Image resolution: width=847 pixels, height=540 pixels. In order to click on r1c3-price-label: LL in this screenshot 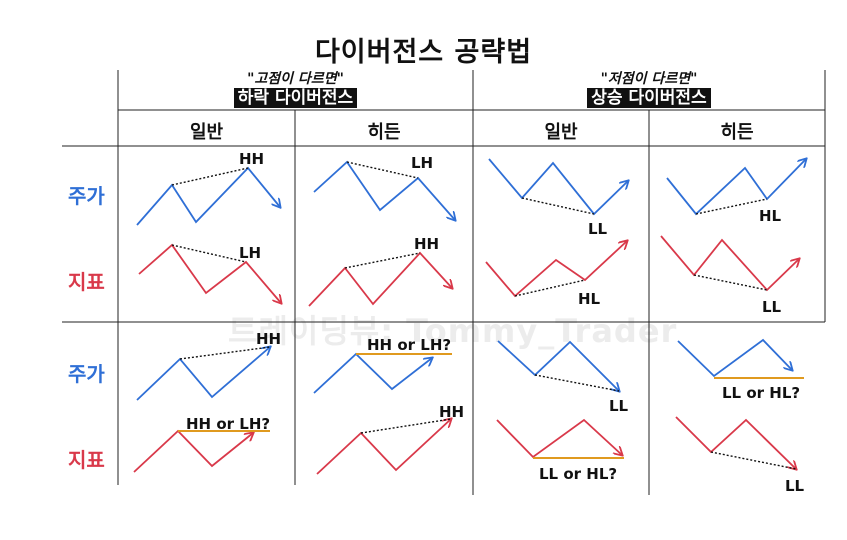, I will do `click(598, 229)`.